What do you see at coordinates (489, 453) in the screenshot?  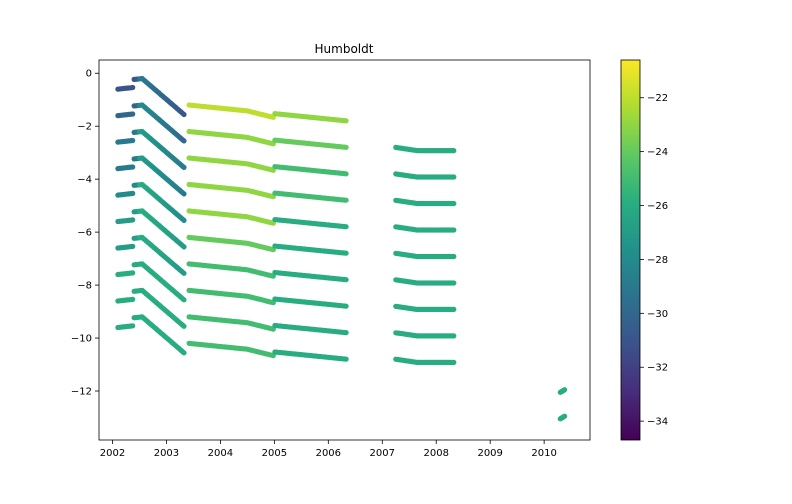 I see `x-tick-label: 2009` at bounding box center [489, 453].